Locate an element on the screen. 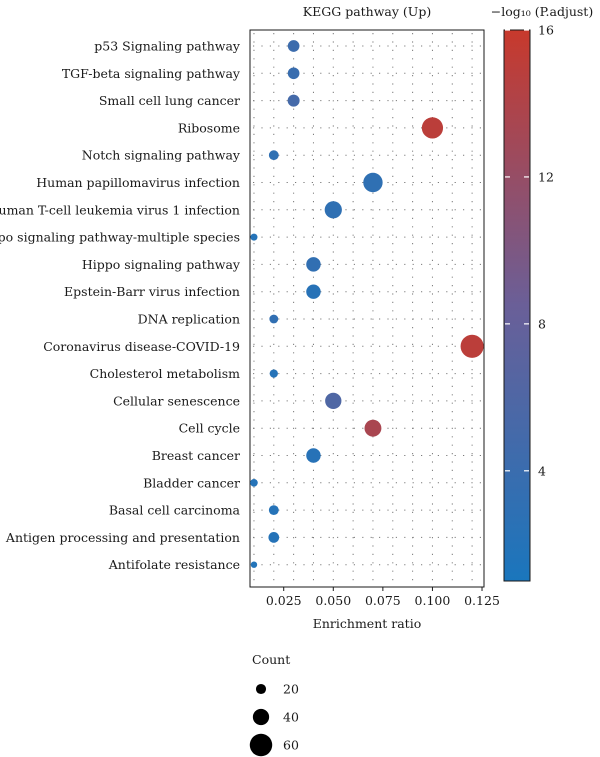 The height and width of the screenshot is (757, 600). category-label: Epstein-Barr virus infection is located at coordinates (152, 291).